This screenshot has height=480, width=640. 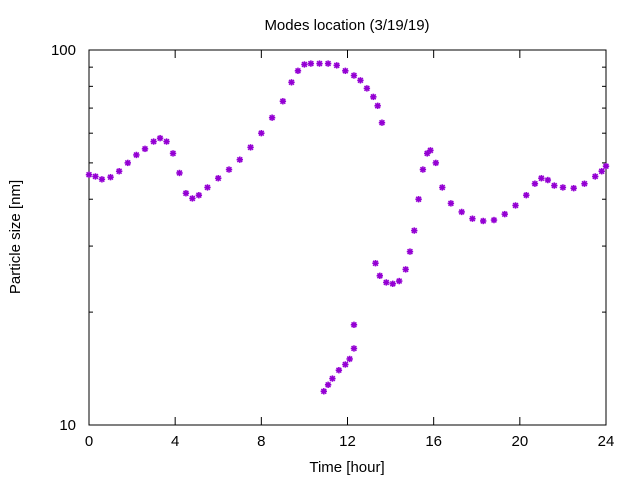 What do you see at coordinates (15, 237) in the screenshot?
I see `y-axis-label: Particle size [nm]` at bounding box center [15, 237].